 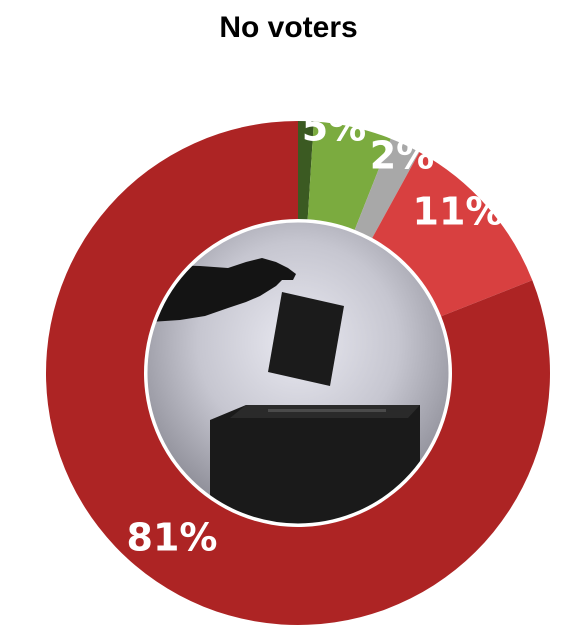 I want to click on slice-label-81pct: 81%, so click(x=172, y=538).